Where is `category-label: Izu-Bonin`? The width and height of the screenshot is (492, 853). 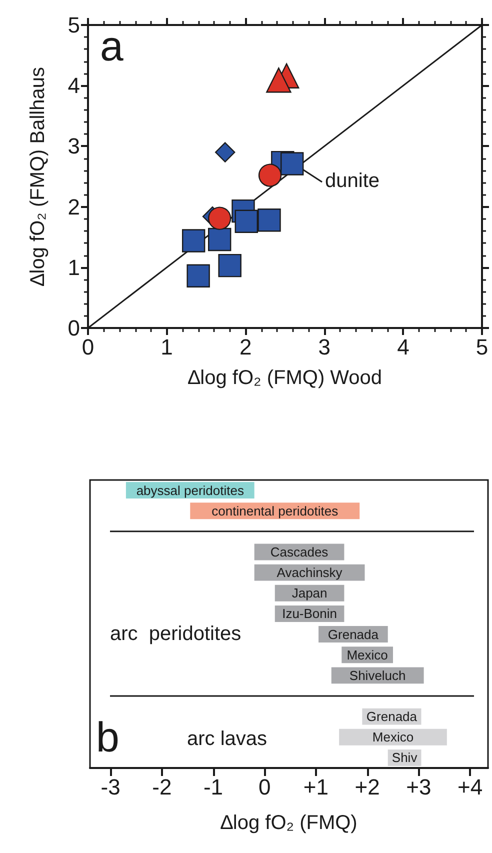 category-label: Izu-Bonin is located at coordinates (310, 614).